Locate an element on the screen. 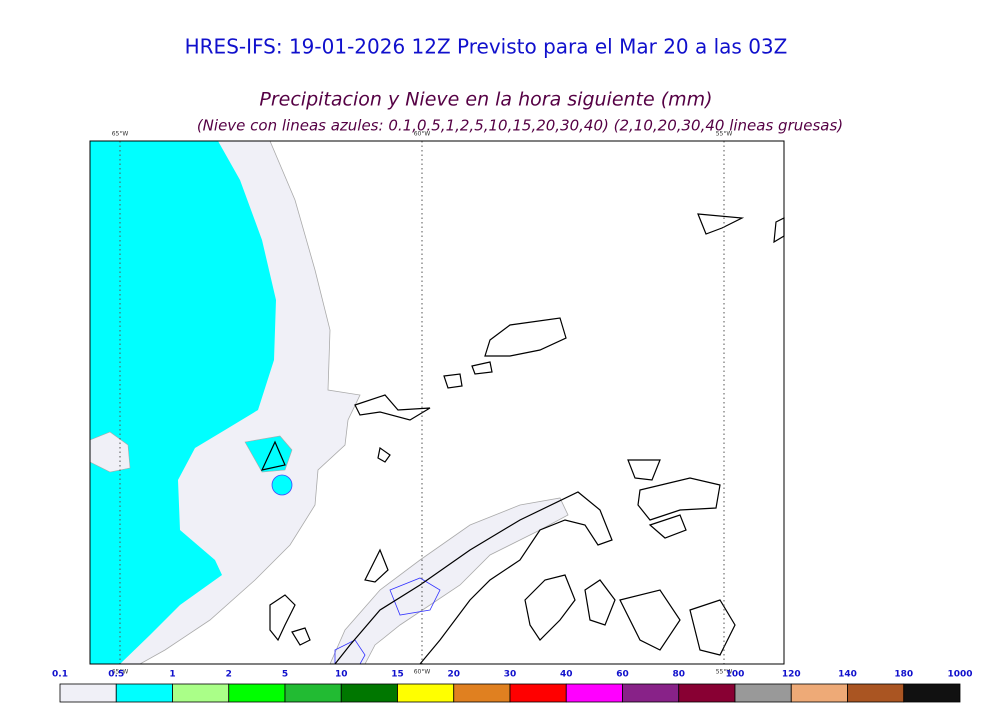  colorbar-label: 1000 is located at coordinates (959, 675).